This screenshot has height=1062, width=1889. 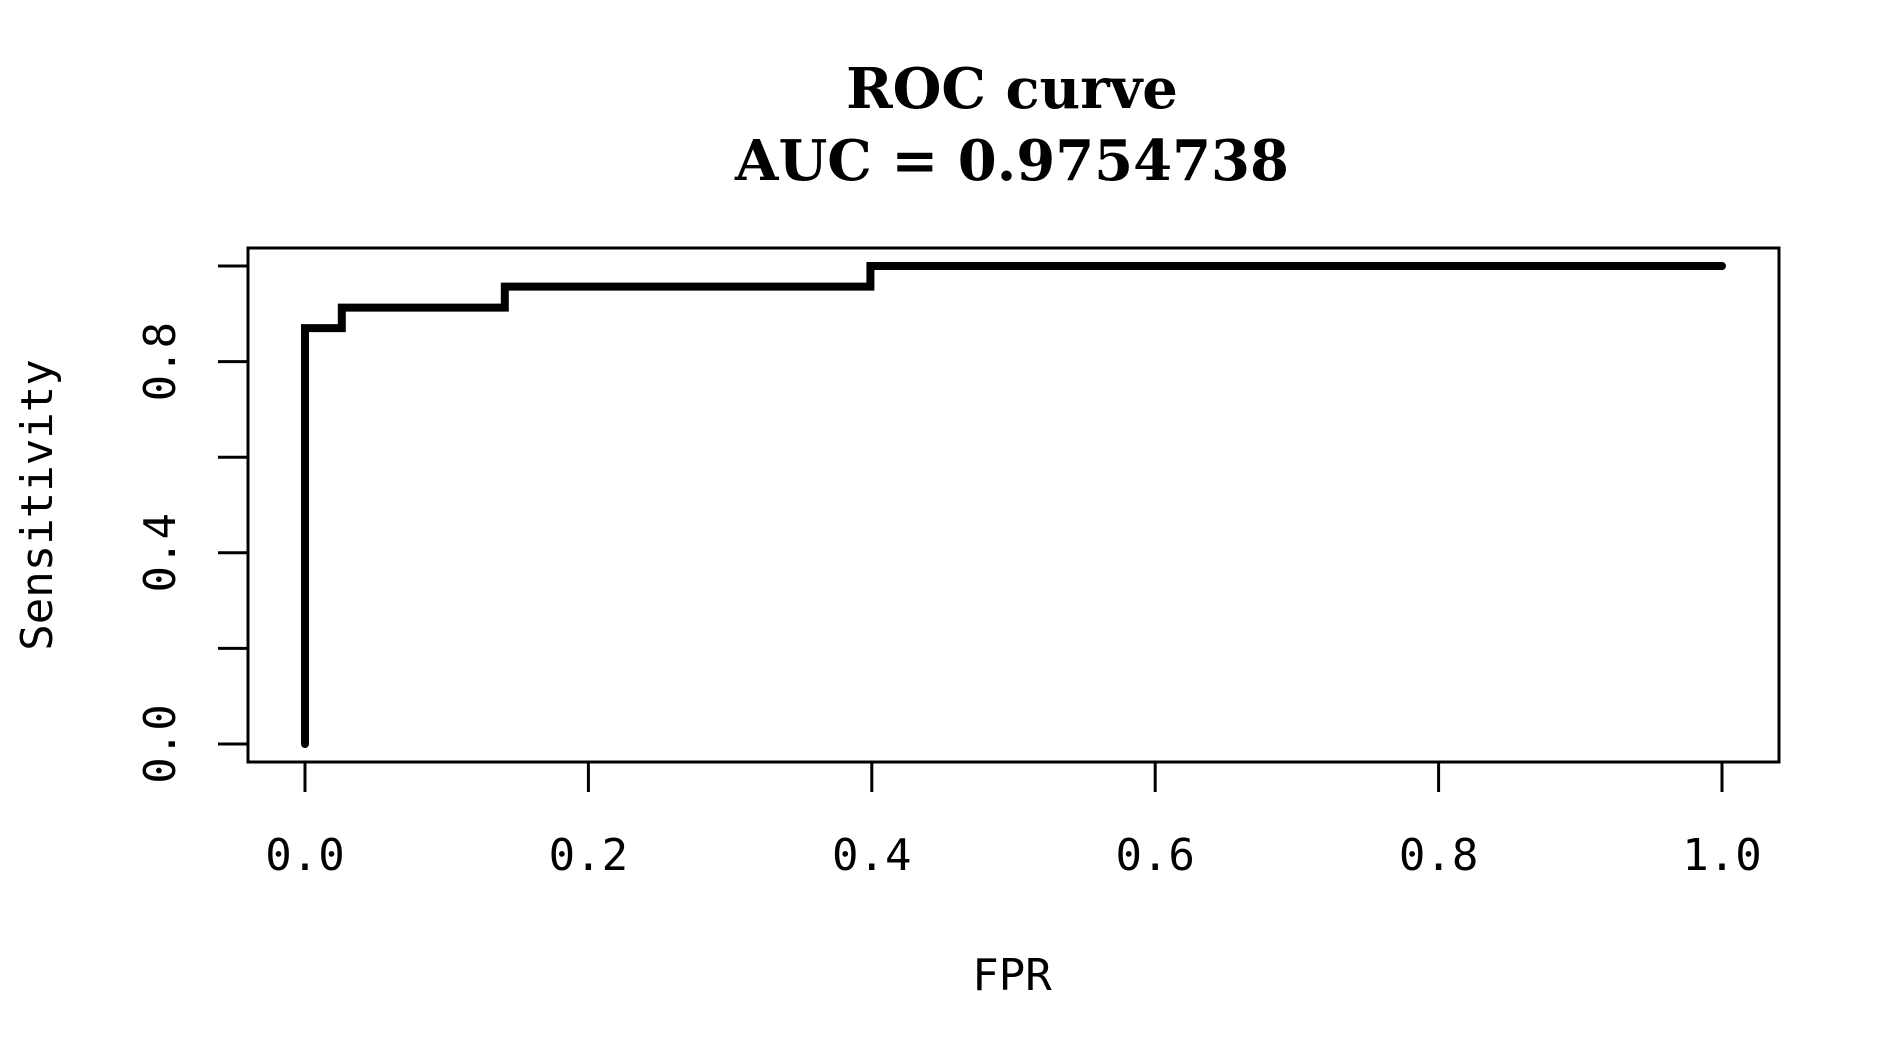 I want to click on y-axis-label: Sensitivity, so click(x=37, y=504).